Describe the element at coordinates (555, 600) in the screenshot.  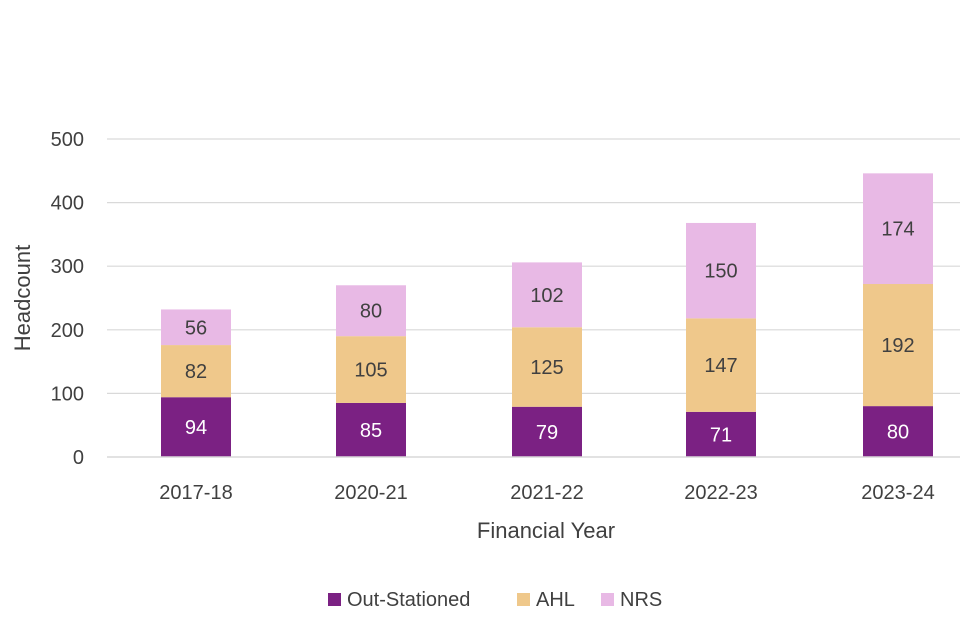
I see `legend-label: AHL` at that location.